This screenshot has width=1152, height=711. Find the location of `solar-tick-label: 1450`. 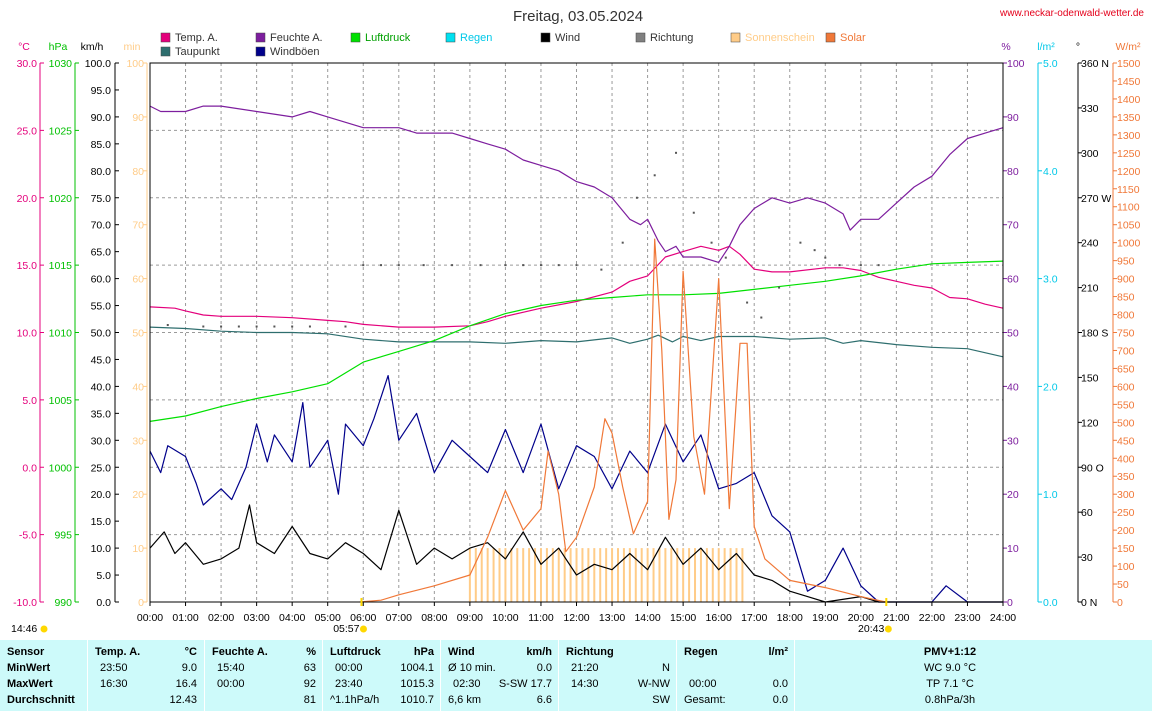

solar-tick-label: 1450 is located at coordinates (1129, 82).